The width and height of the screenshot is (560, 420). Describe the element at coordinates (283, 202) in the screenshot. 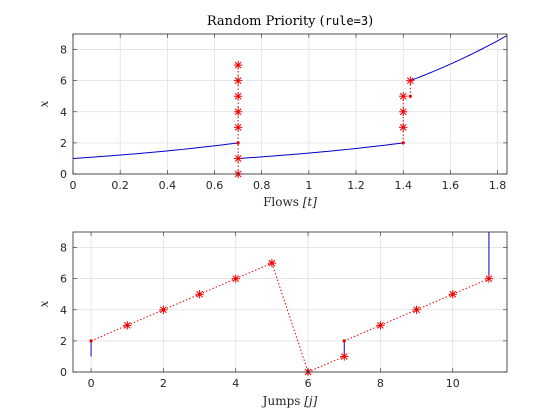

I see `flows-x-label-main: Flows` at that location.